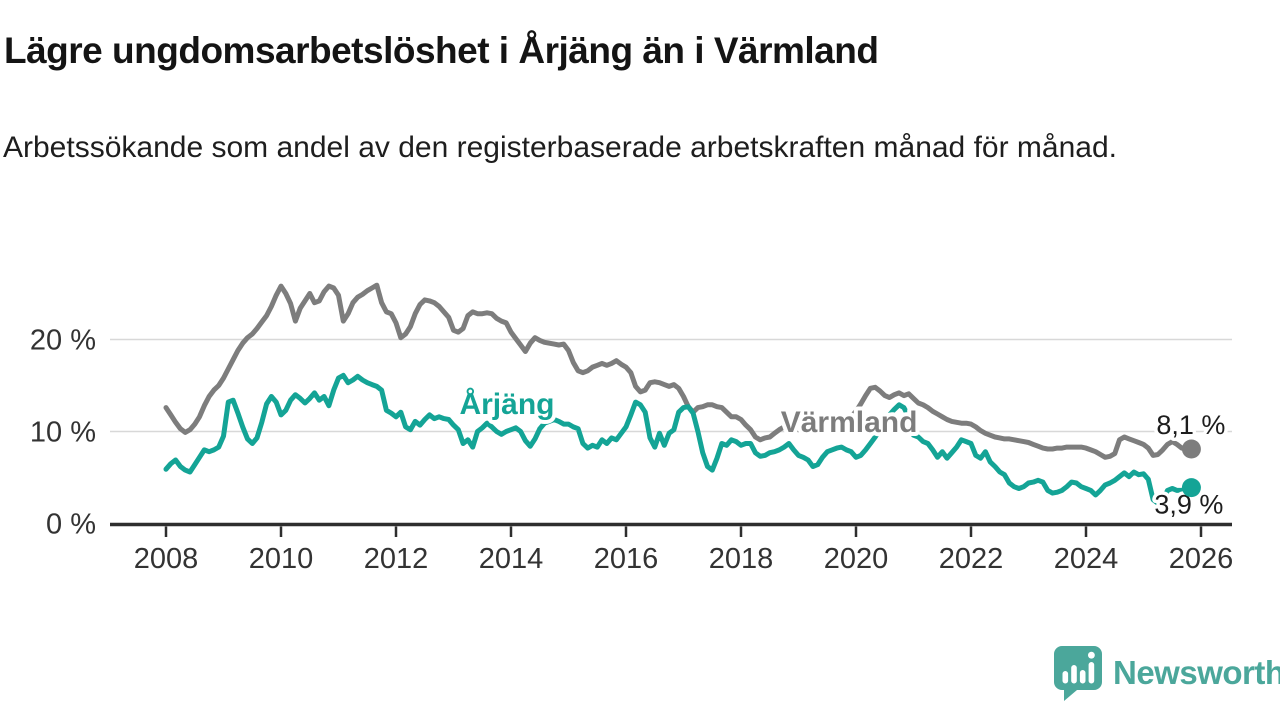 Image resolution: width=1280 pixels, height=720 pixels. What do you see at coordinates (856, 559) in the screenshot?
I see `x-tick-label: 2020` at bounding box center [856, 559].